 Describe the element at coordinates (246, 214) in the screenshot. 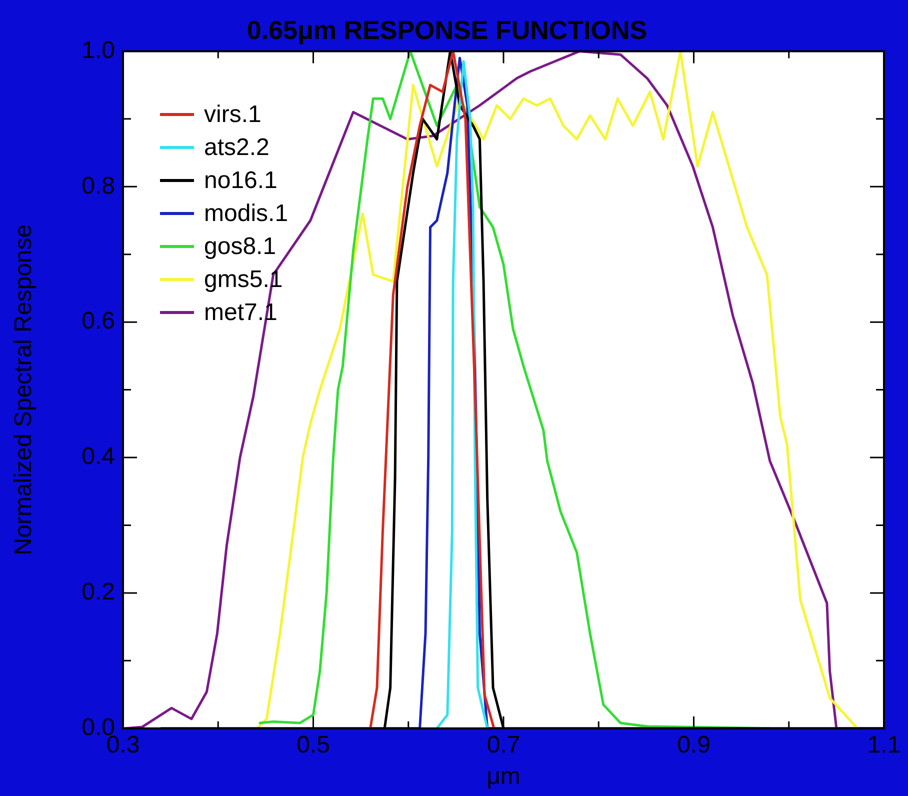

I see `legend-label: modis.1` at that location.